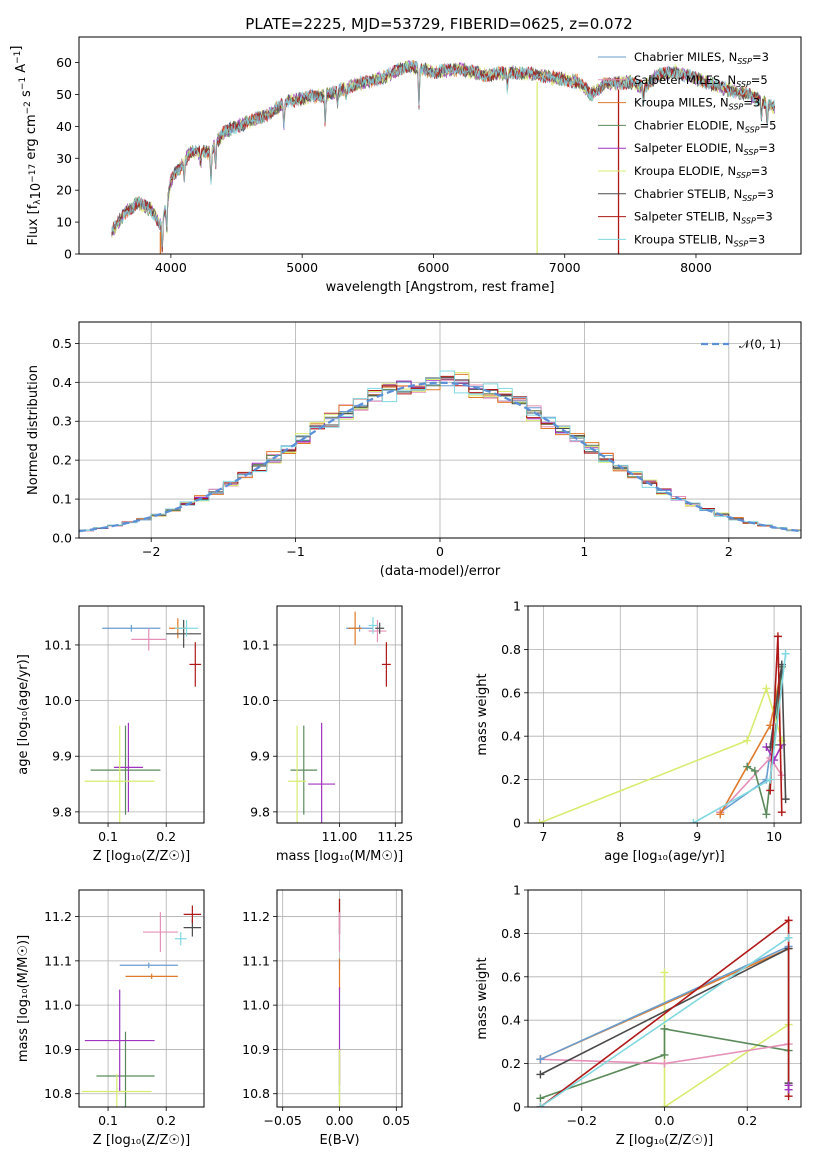  What do you see at coordinates (62, 538) in the screenshot?
I see `y-tick-label: 0.0` at bounding box center [62, 538].